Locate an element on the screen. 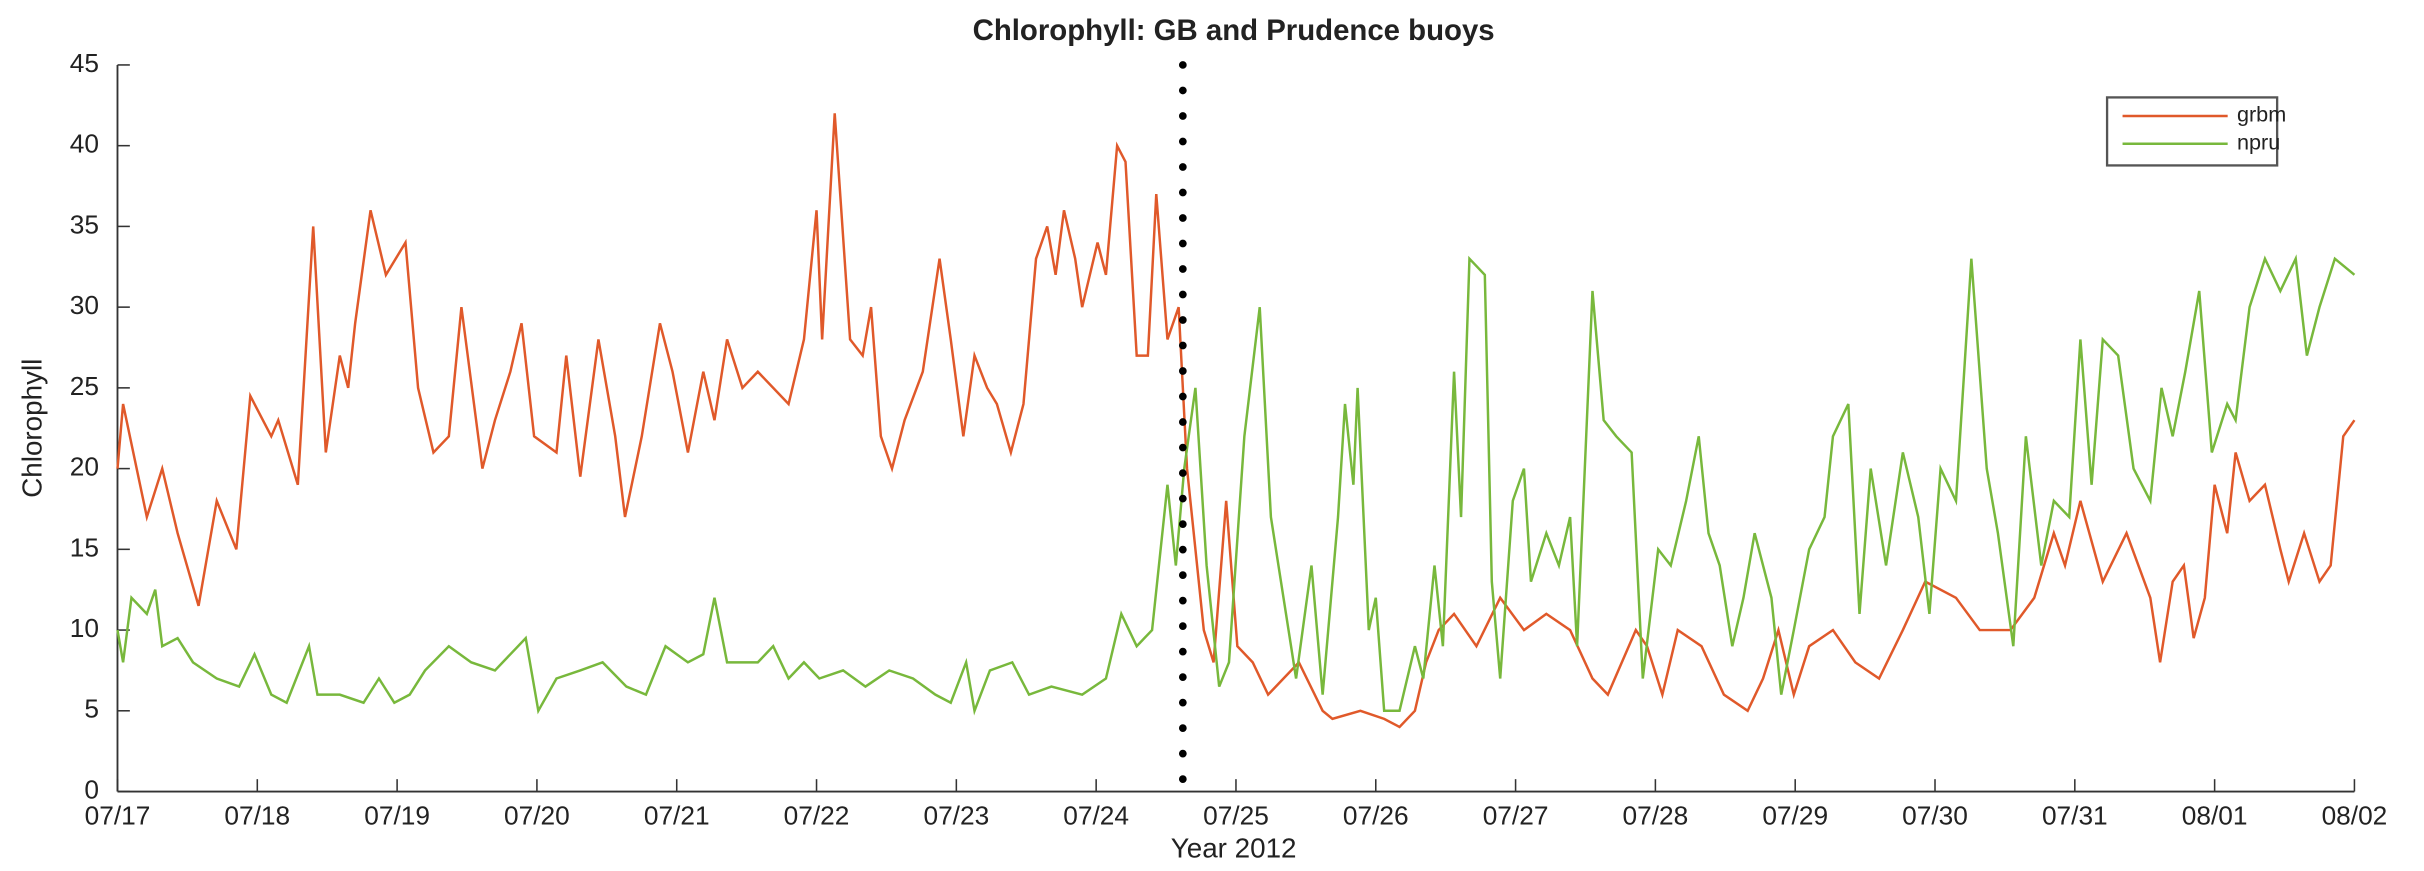 The width and height of the screenshot is (2424, 871). x-tick-label: 07/24 is located at coordinates (1096, 816).